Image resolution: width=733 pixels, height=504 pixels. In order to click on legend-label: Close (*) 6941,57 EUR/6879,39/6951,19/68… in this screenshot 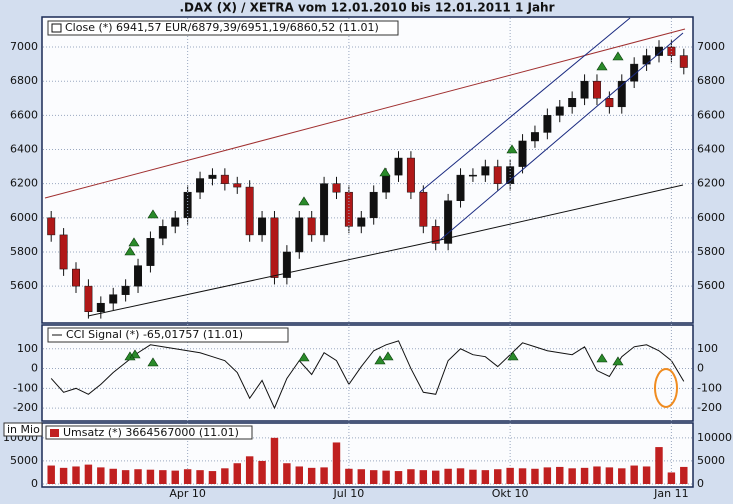, I will do `click(222, 27)`.